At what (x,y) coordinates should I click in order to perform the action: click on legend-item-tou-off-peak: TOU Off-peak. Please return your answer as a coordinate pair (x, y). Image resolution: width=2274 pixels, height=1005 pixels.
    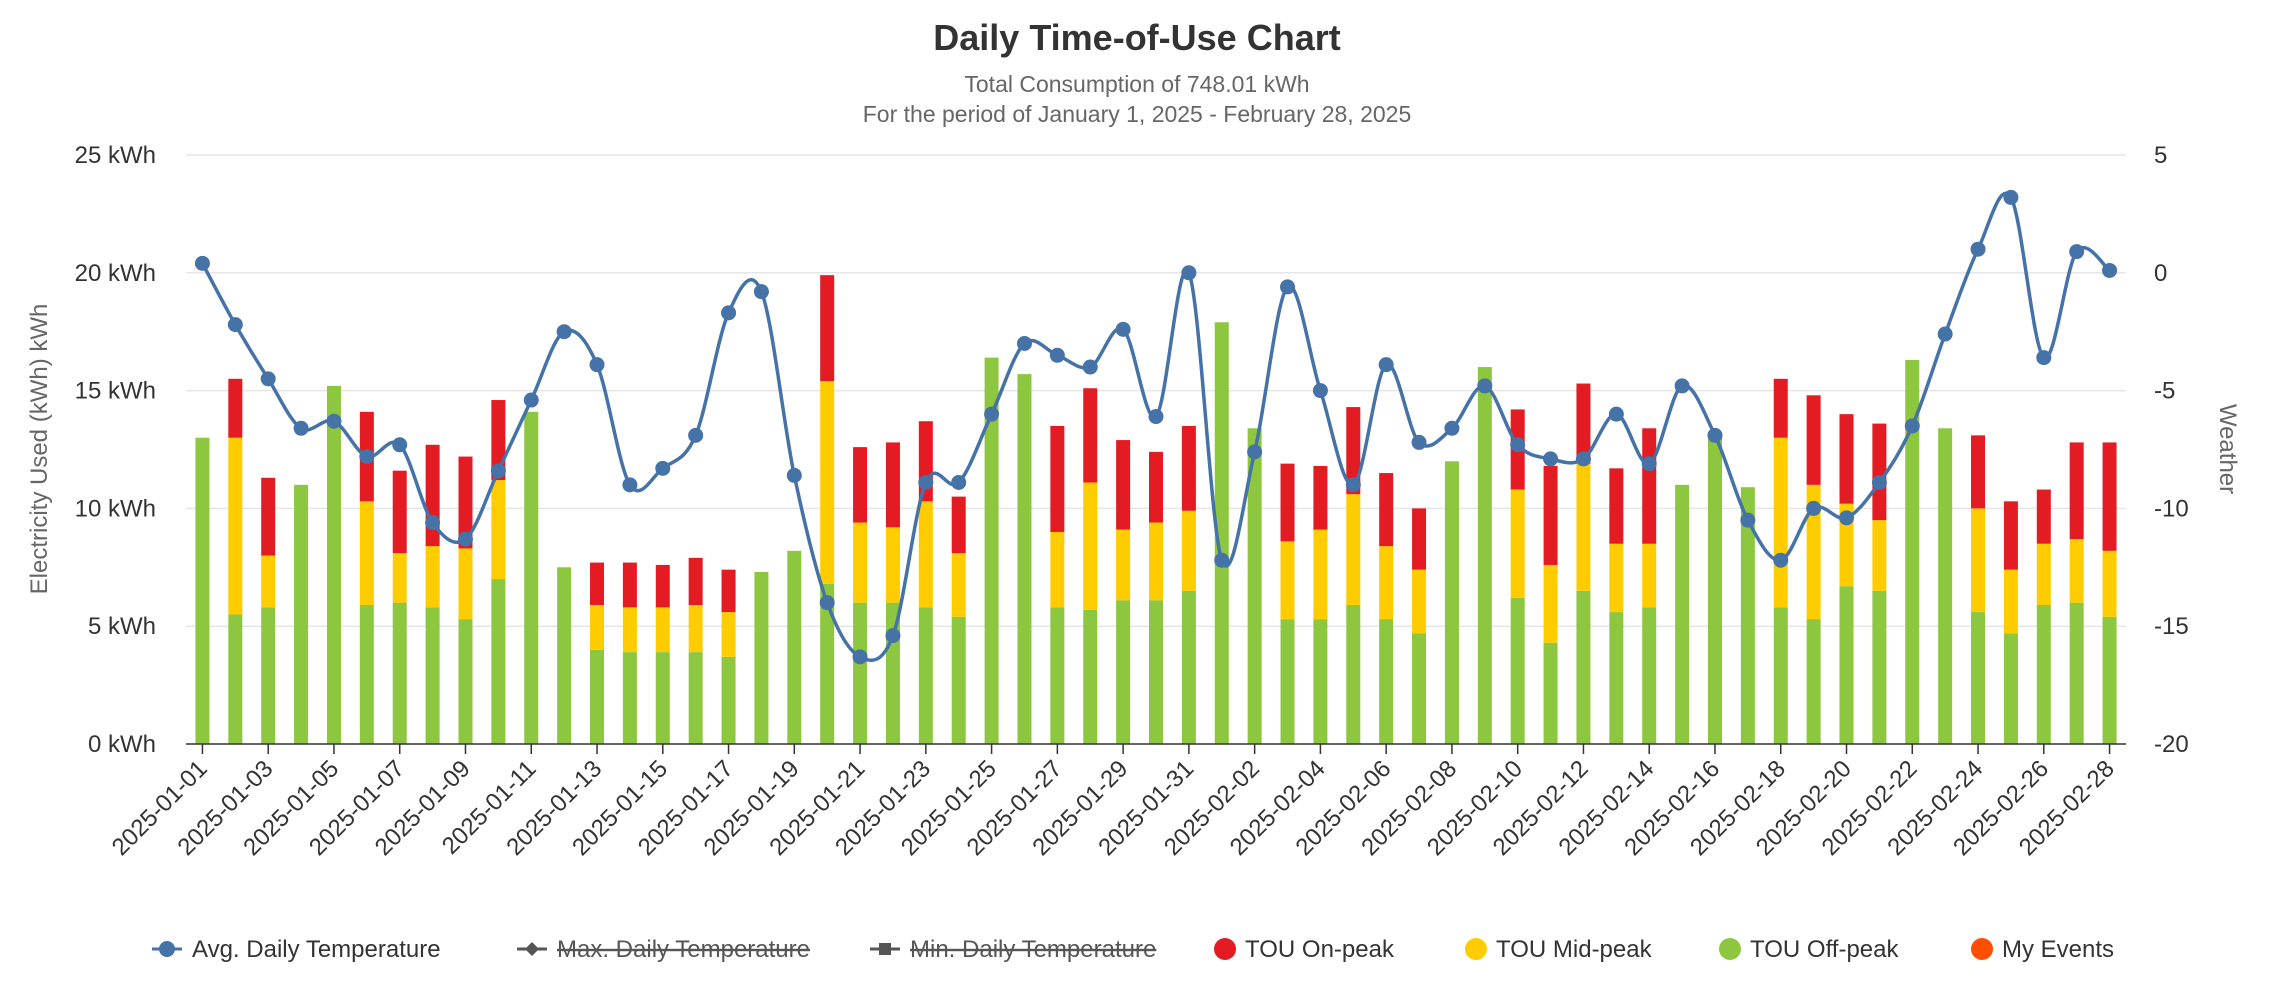
    Looking at the image, I should click on (1809, 949).